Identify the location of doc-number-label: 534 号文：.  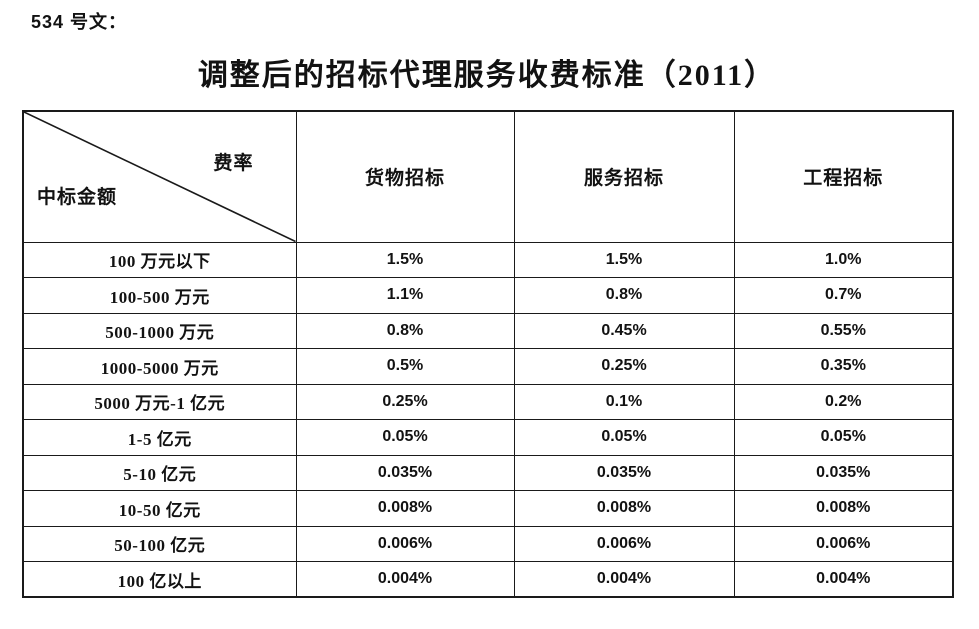
(79, 22).